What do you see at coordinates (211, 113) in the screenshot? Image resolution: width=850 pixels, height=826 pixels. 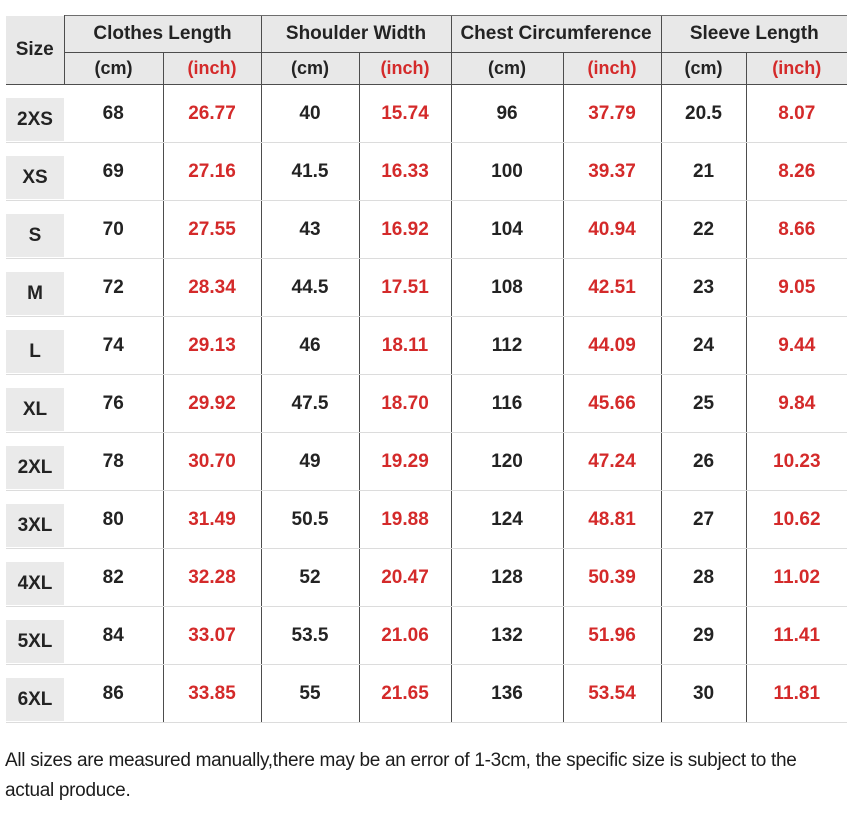 I see `inch-value-cell: 26.77` at bounding box center [211, 113].